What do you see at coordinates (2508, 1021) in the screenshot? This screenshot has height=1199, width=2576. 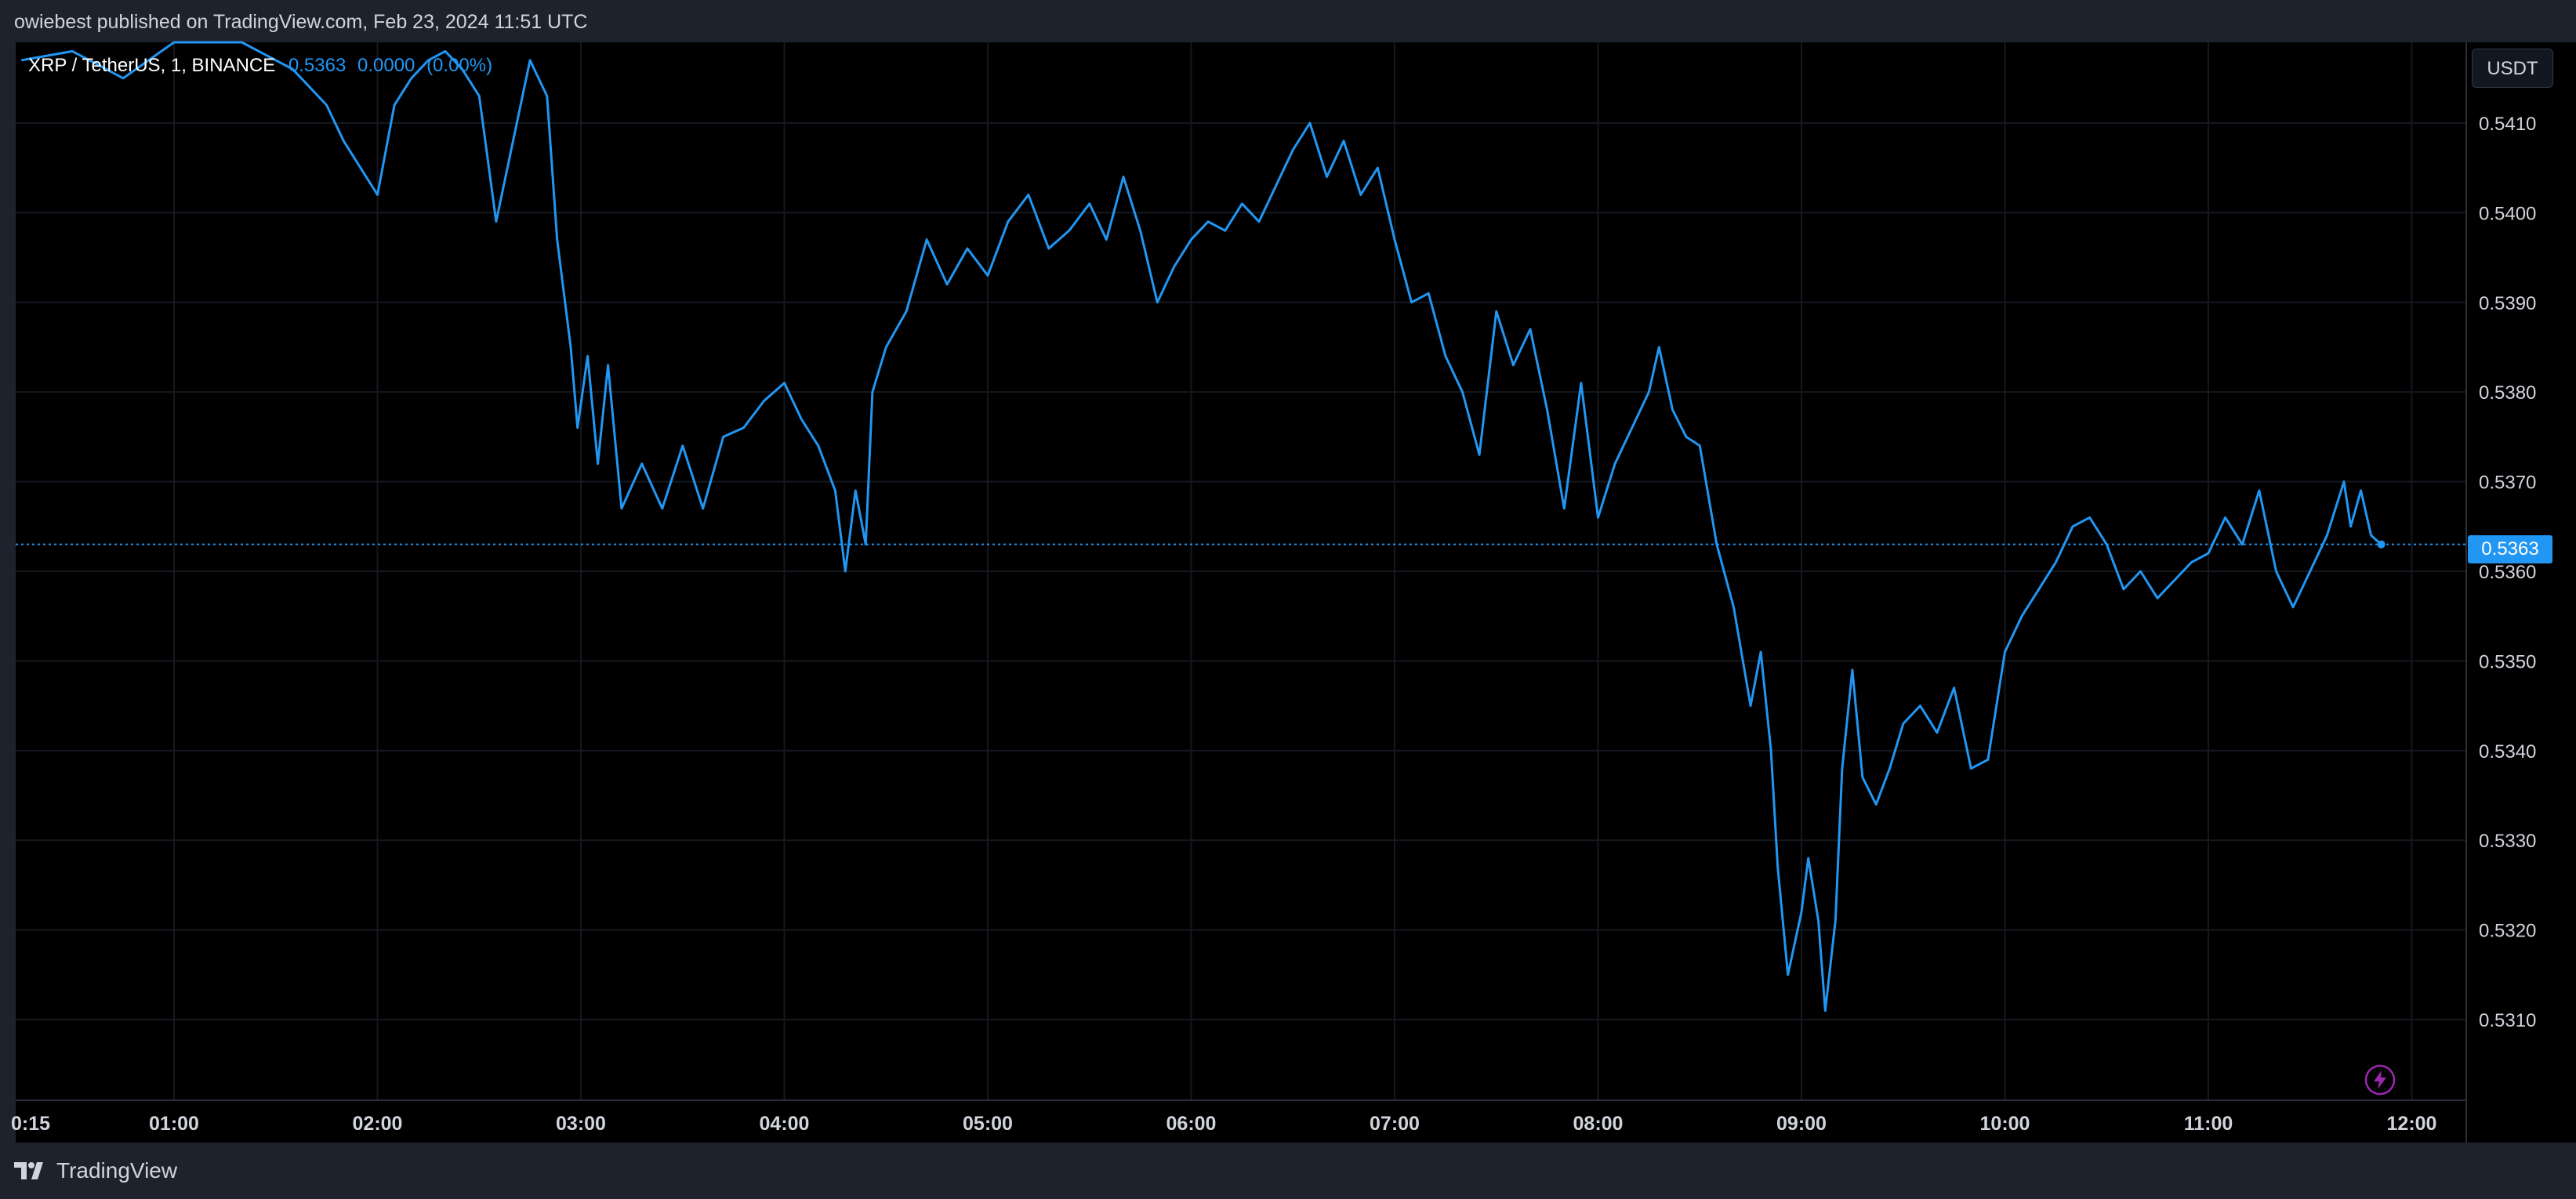 I see `y-tick-label: 0.5310` at bounding box center [2508, 1021].